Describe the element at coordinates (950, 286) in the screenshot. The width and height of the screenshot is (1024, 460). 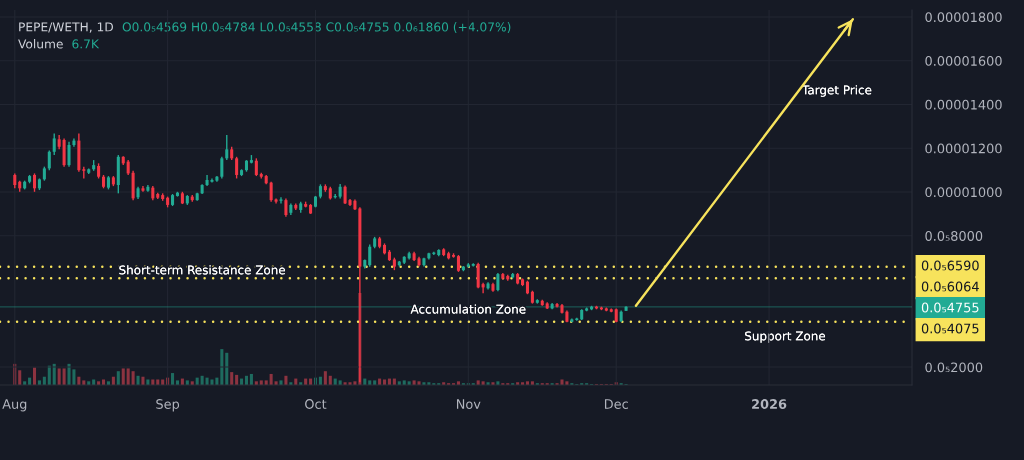
I see `ref-line-label: 0.0₅6064` at that location.